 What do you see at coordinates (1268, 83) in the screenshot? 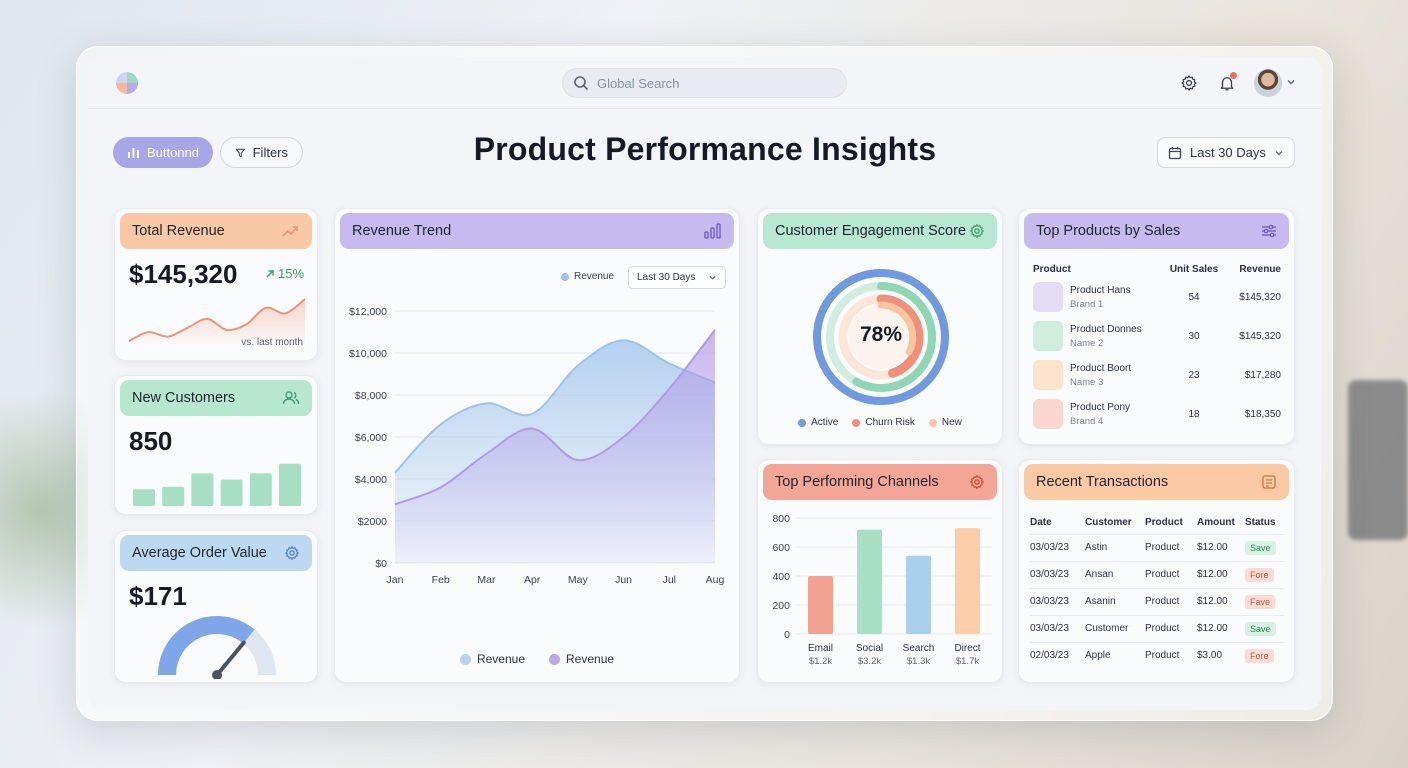
I see `avatar` at bounding box center [1268, 83].